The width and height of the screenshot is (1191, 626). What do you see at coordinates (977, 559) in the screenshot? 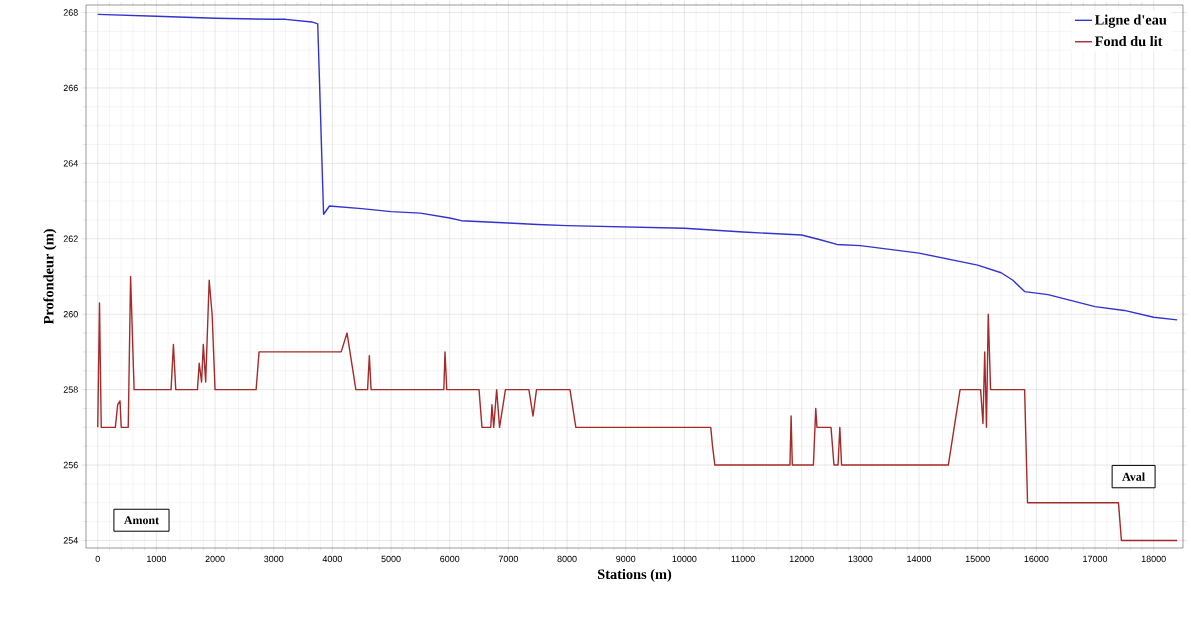
I see `x-tick-label: 15000` at bounding box center [977, 559].